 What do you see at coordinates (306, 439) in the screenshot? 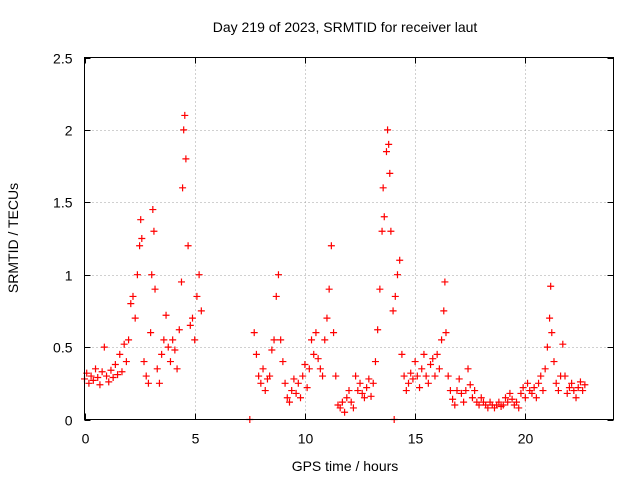
I see `x-tick-label: 10` at bounding box center [306, 439].